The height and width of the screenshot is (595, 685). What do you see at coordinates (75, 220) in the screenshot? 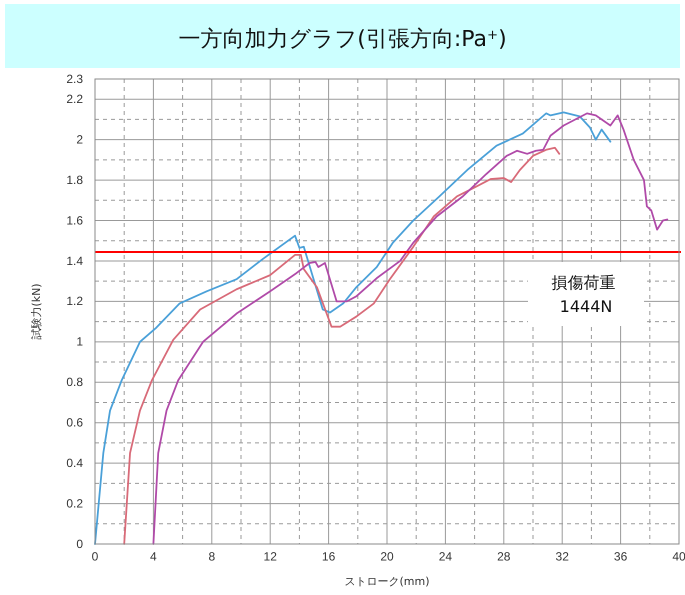
I see `y-tick-label: 1.6` at bounding box center [75, 220].